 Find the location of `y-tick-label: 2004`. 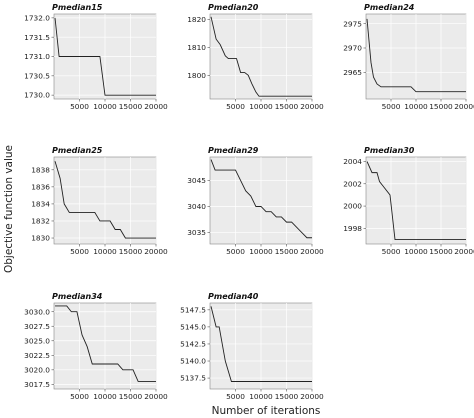

y-tick-label: 2004 is located at coordinates (352, 161).